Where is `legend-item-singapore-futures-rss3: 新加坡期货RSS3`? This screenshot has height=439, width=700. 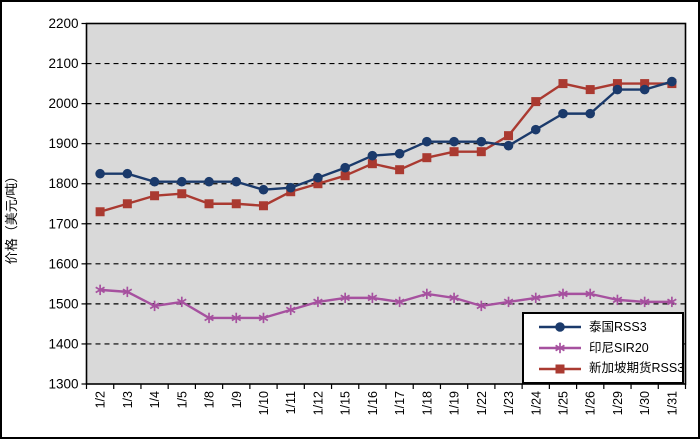 legend-item-singapore-futures-rss3: 新加坡期货RSS3 is located at coordinates (611, 368).